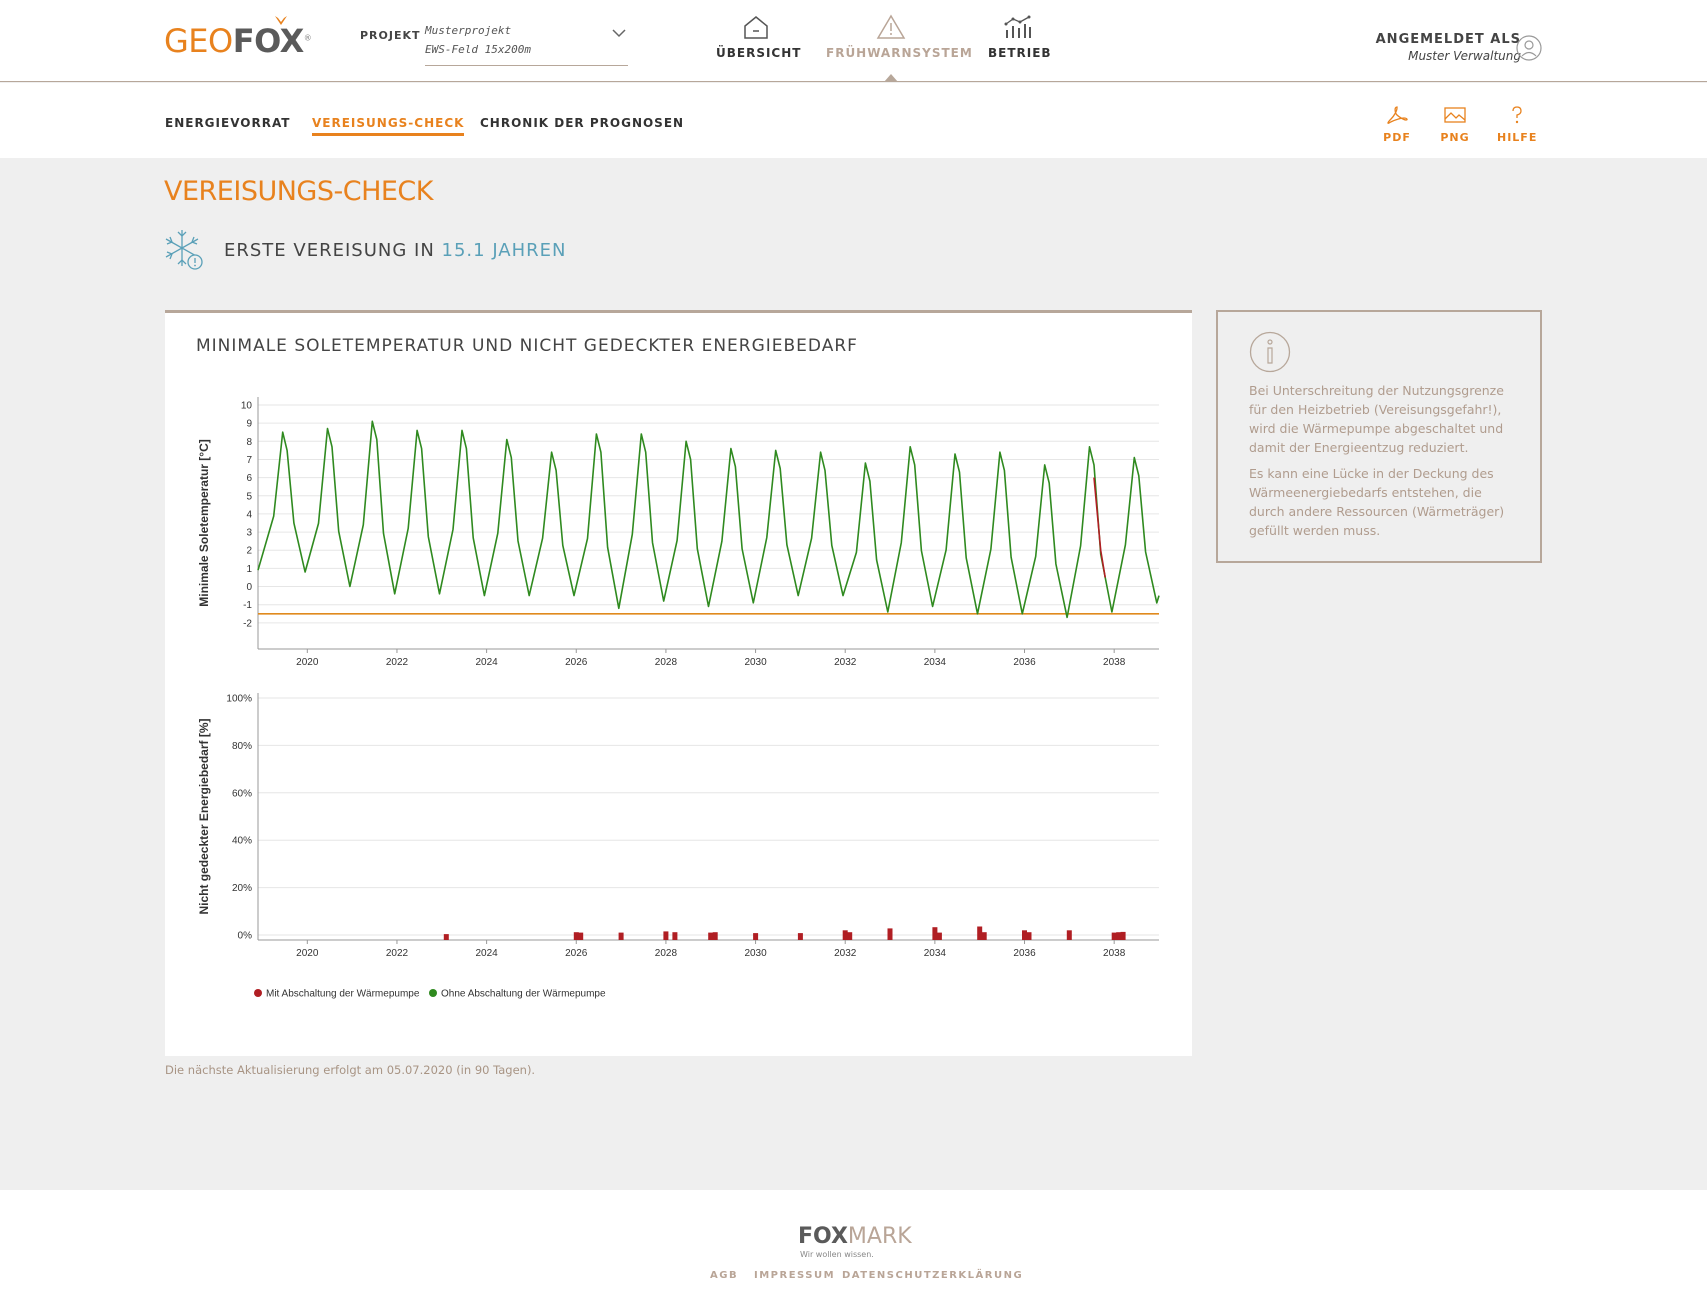 This screenshot has height=1314, width=1707. What do you see at coordinates (249, 442) in the screenshot?
I see `temp-y-tick: 8` at bounding box center [249, 442].